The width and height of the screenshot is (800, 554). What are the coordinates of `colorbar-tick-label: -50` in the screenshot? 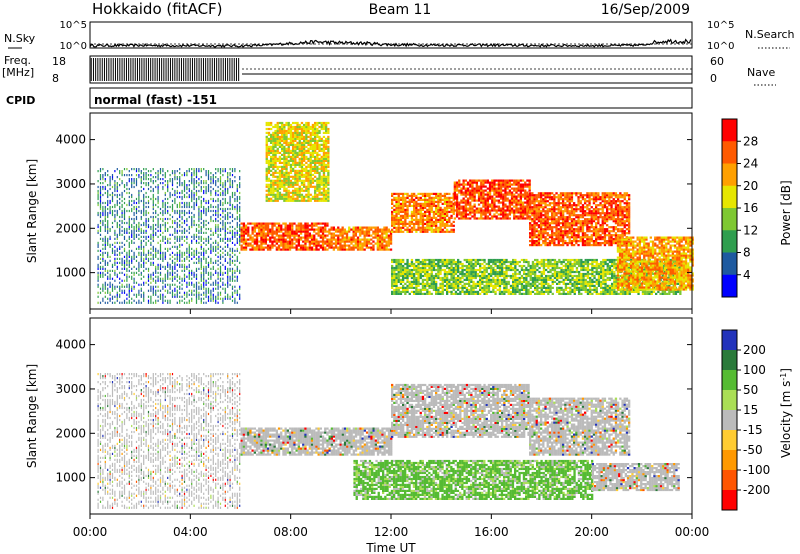 It's located at (753, 450).